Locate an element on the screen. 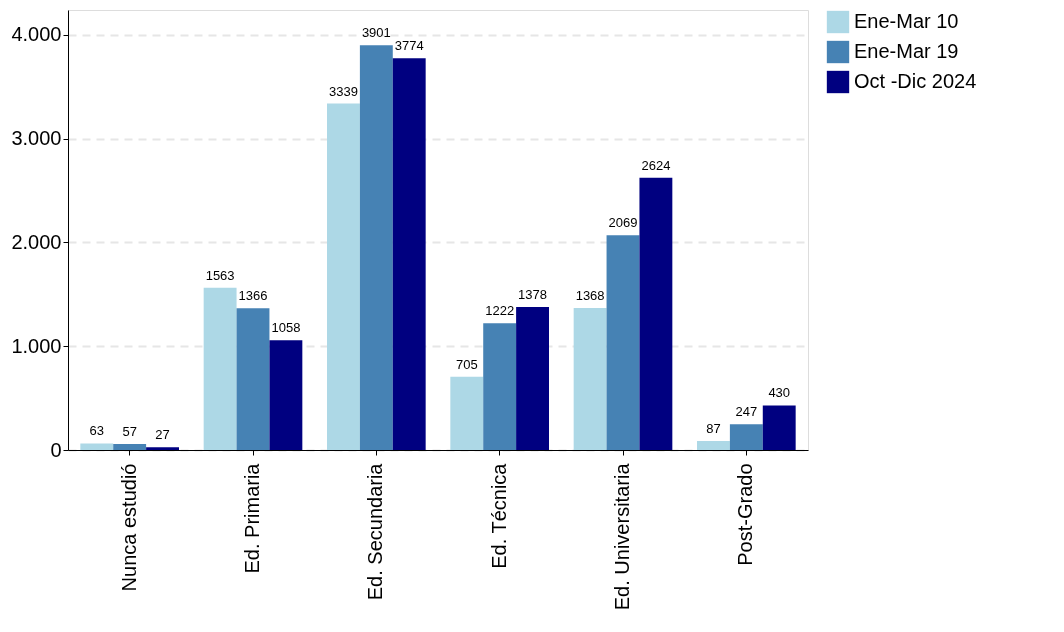  x-tick-label: Ed. Universitaria is located at coordinates (622, 536).